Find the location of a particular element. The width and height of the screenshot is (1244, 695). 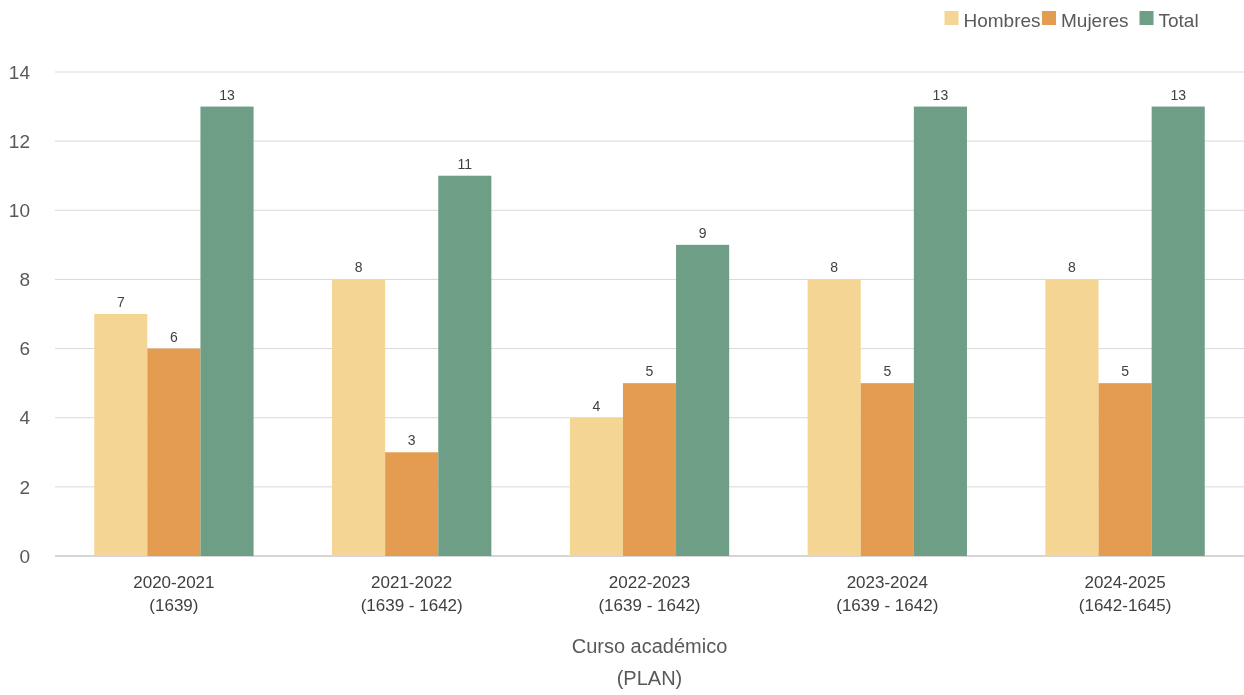

x-tick-label: 2021-2022 (1639 - 1642) is located at coordinates (411, 594).